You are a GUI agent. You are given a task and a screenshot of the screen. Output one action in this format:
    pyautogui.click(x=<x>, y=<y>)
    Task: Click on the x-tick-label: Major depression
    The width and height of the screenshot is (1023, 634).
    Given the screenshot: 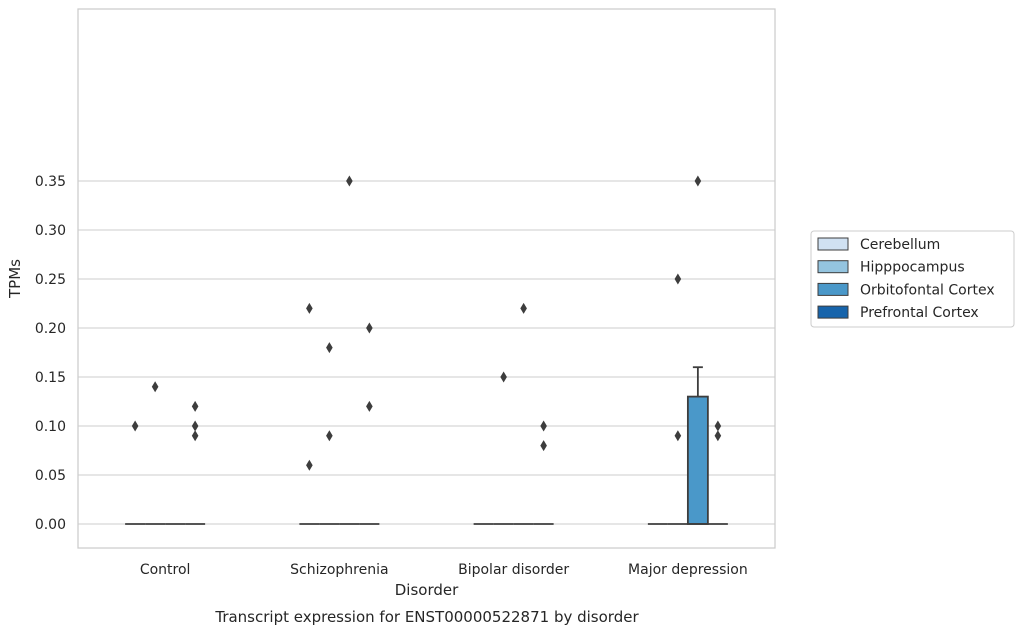 What is the action you would take?
    pyautogui.click(x=688, y=570)
    